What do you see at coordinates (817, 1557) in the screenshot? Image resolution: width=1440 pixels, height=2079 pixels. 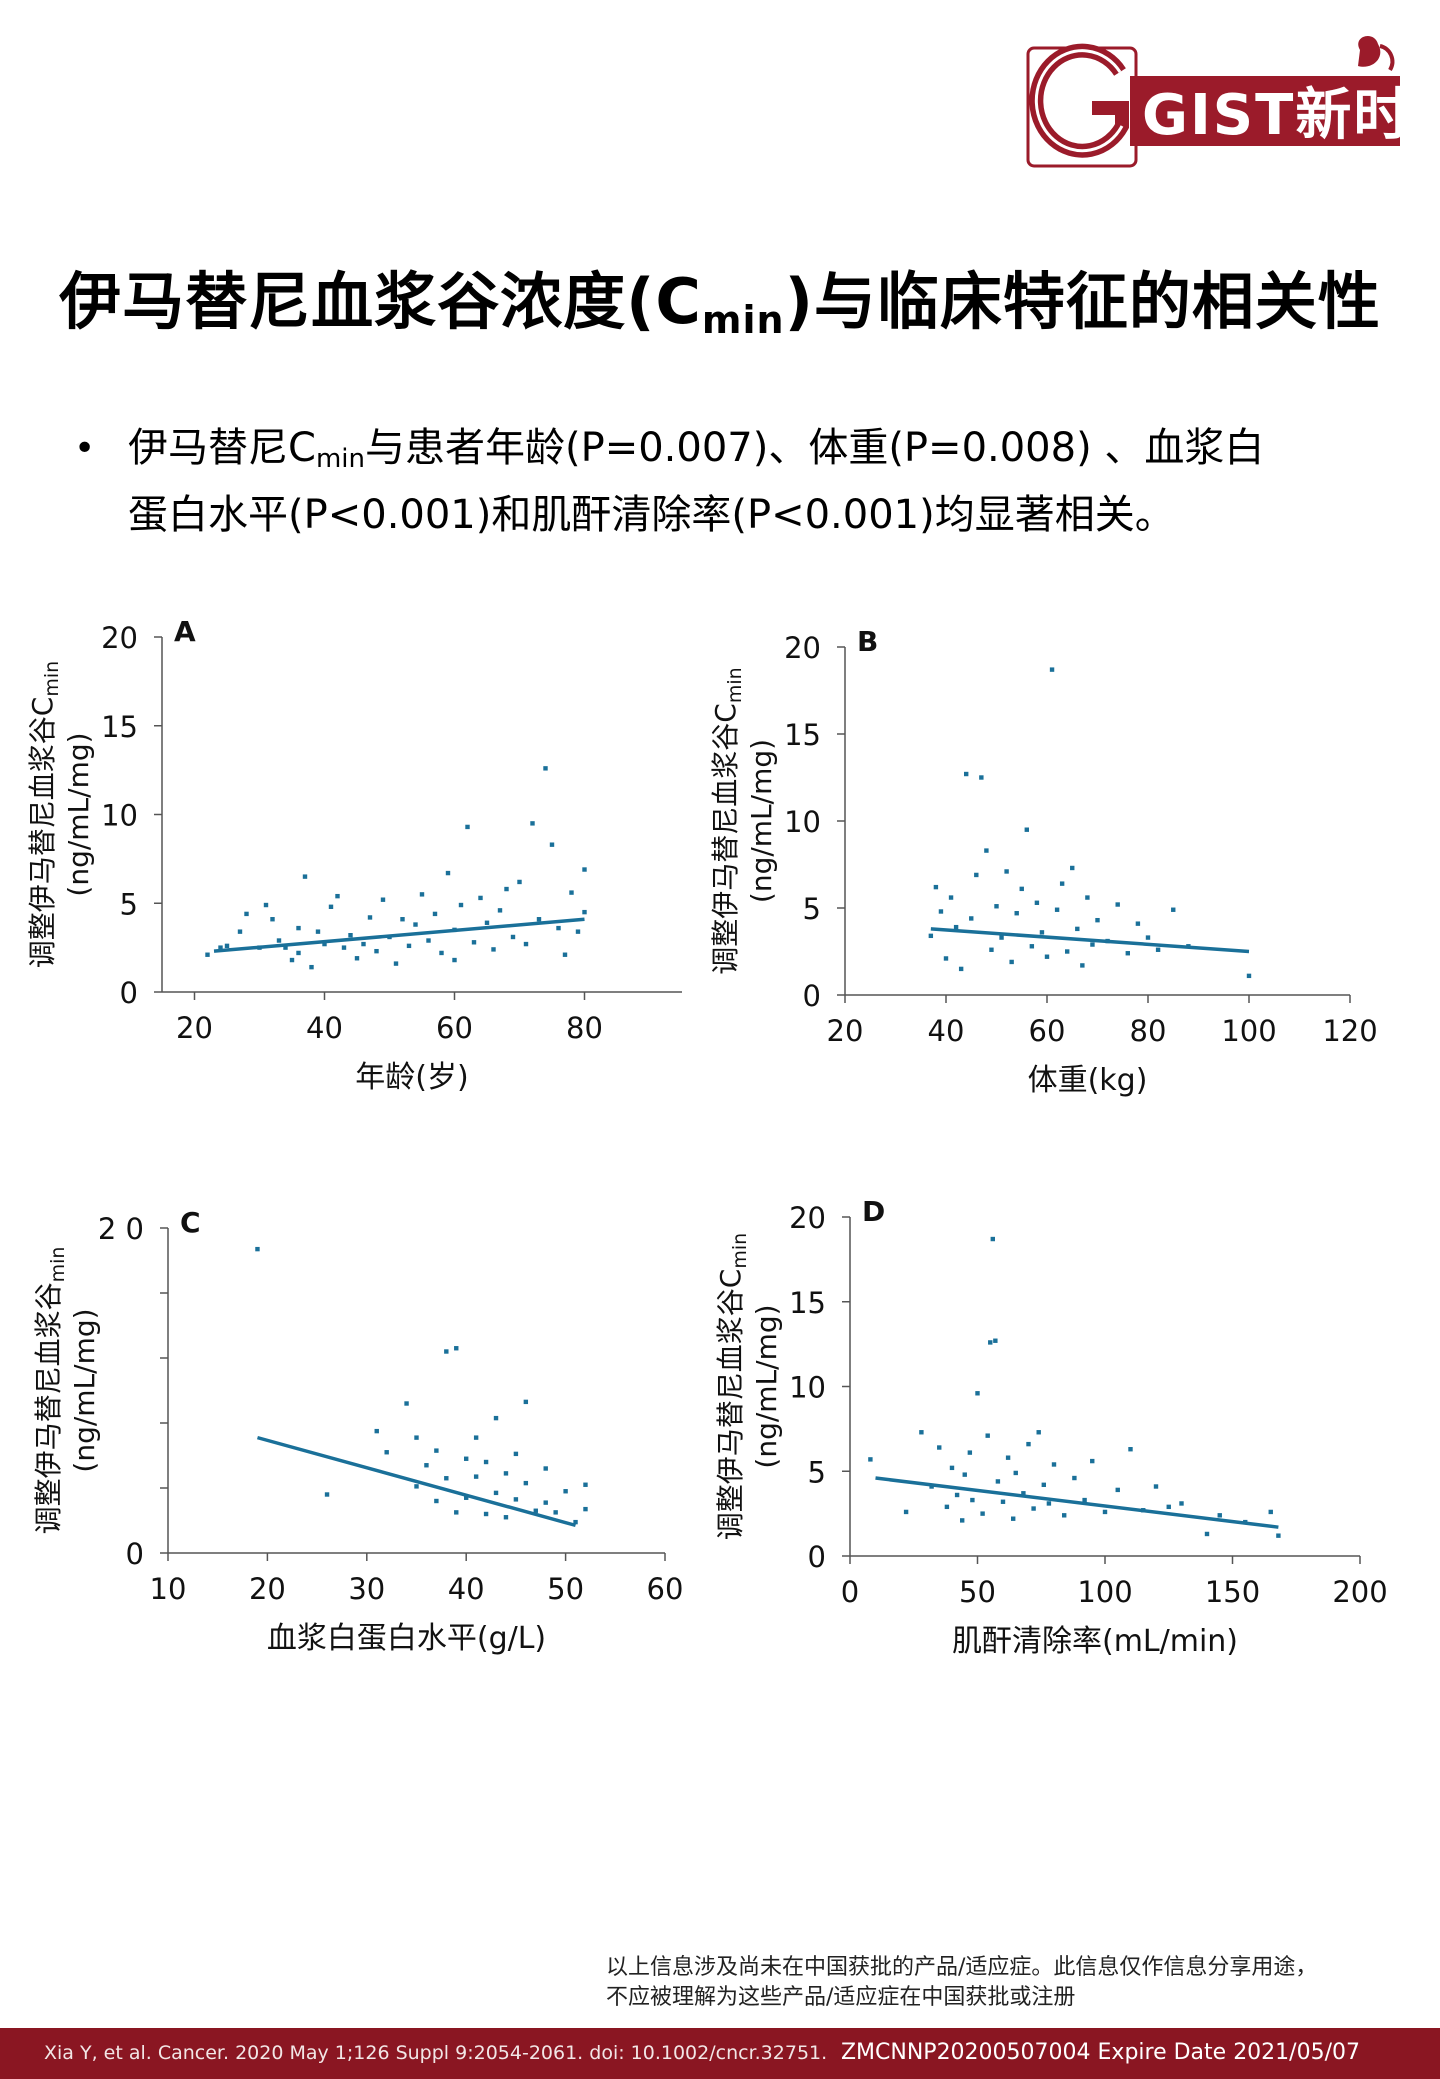 I see `y-tick-label-d-0: 0` at bounding box center [817, 1557].